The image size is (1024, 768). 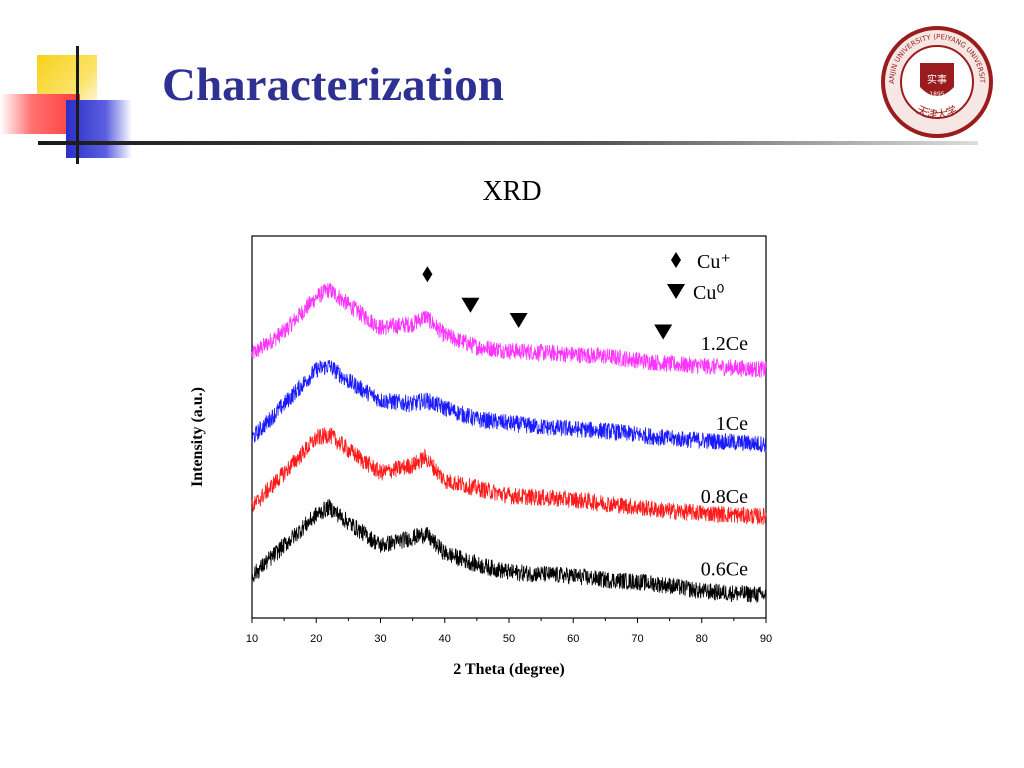 What do you see at coordinates (77, 105) in the screenshot?
I see `header-decoration-vertical-line` at bounding box center [77, 105].